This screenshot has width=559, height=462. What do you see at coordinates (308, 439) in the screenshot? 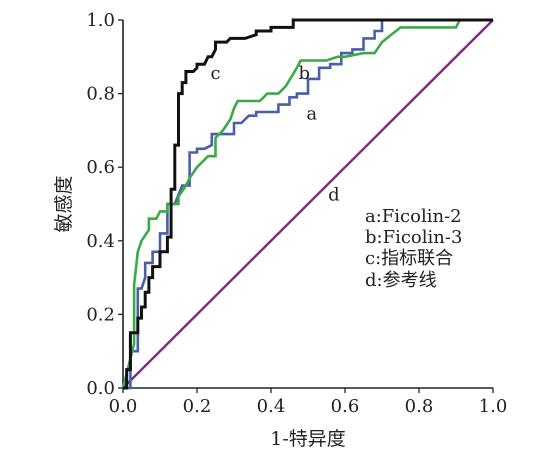
I see `x-axis-title: 1-特异度` at bounding box center [308, 439].